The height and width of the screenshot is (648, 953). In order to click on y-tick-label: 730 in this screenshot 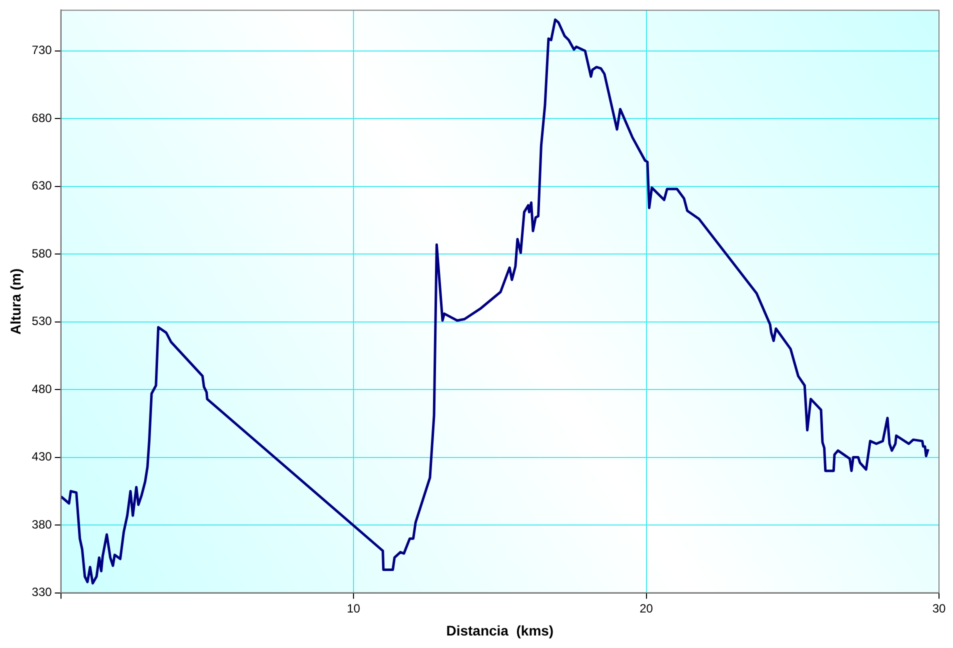, I will do `click(42, 50)`.